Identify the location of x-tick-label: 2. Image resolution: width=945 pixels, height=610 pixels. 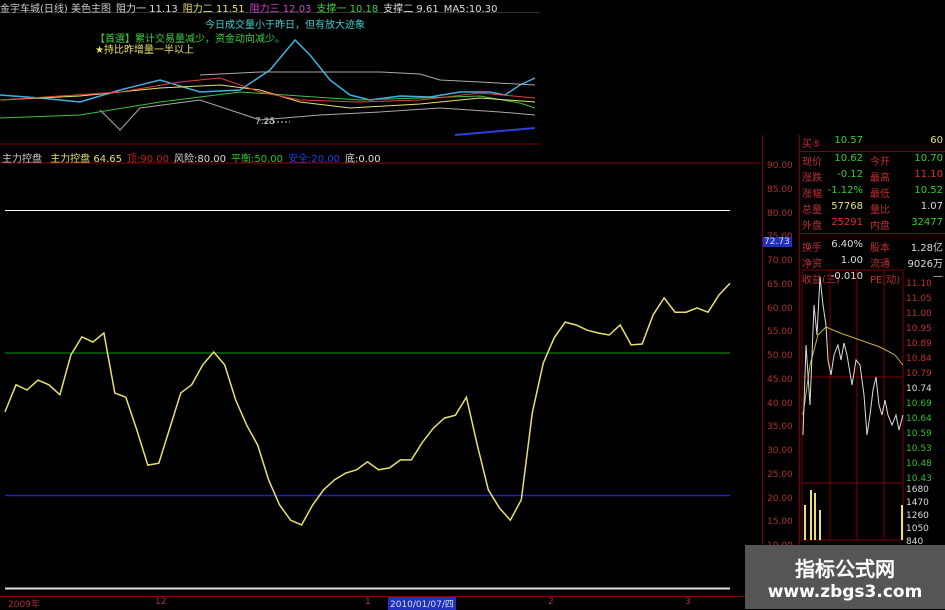
(551, 602).